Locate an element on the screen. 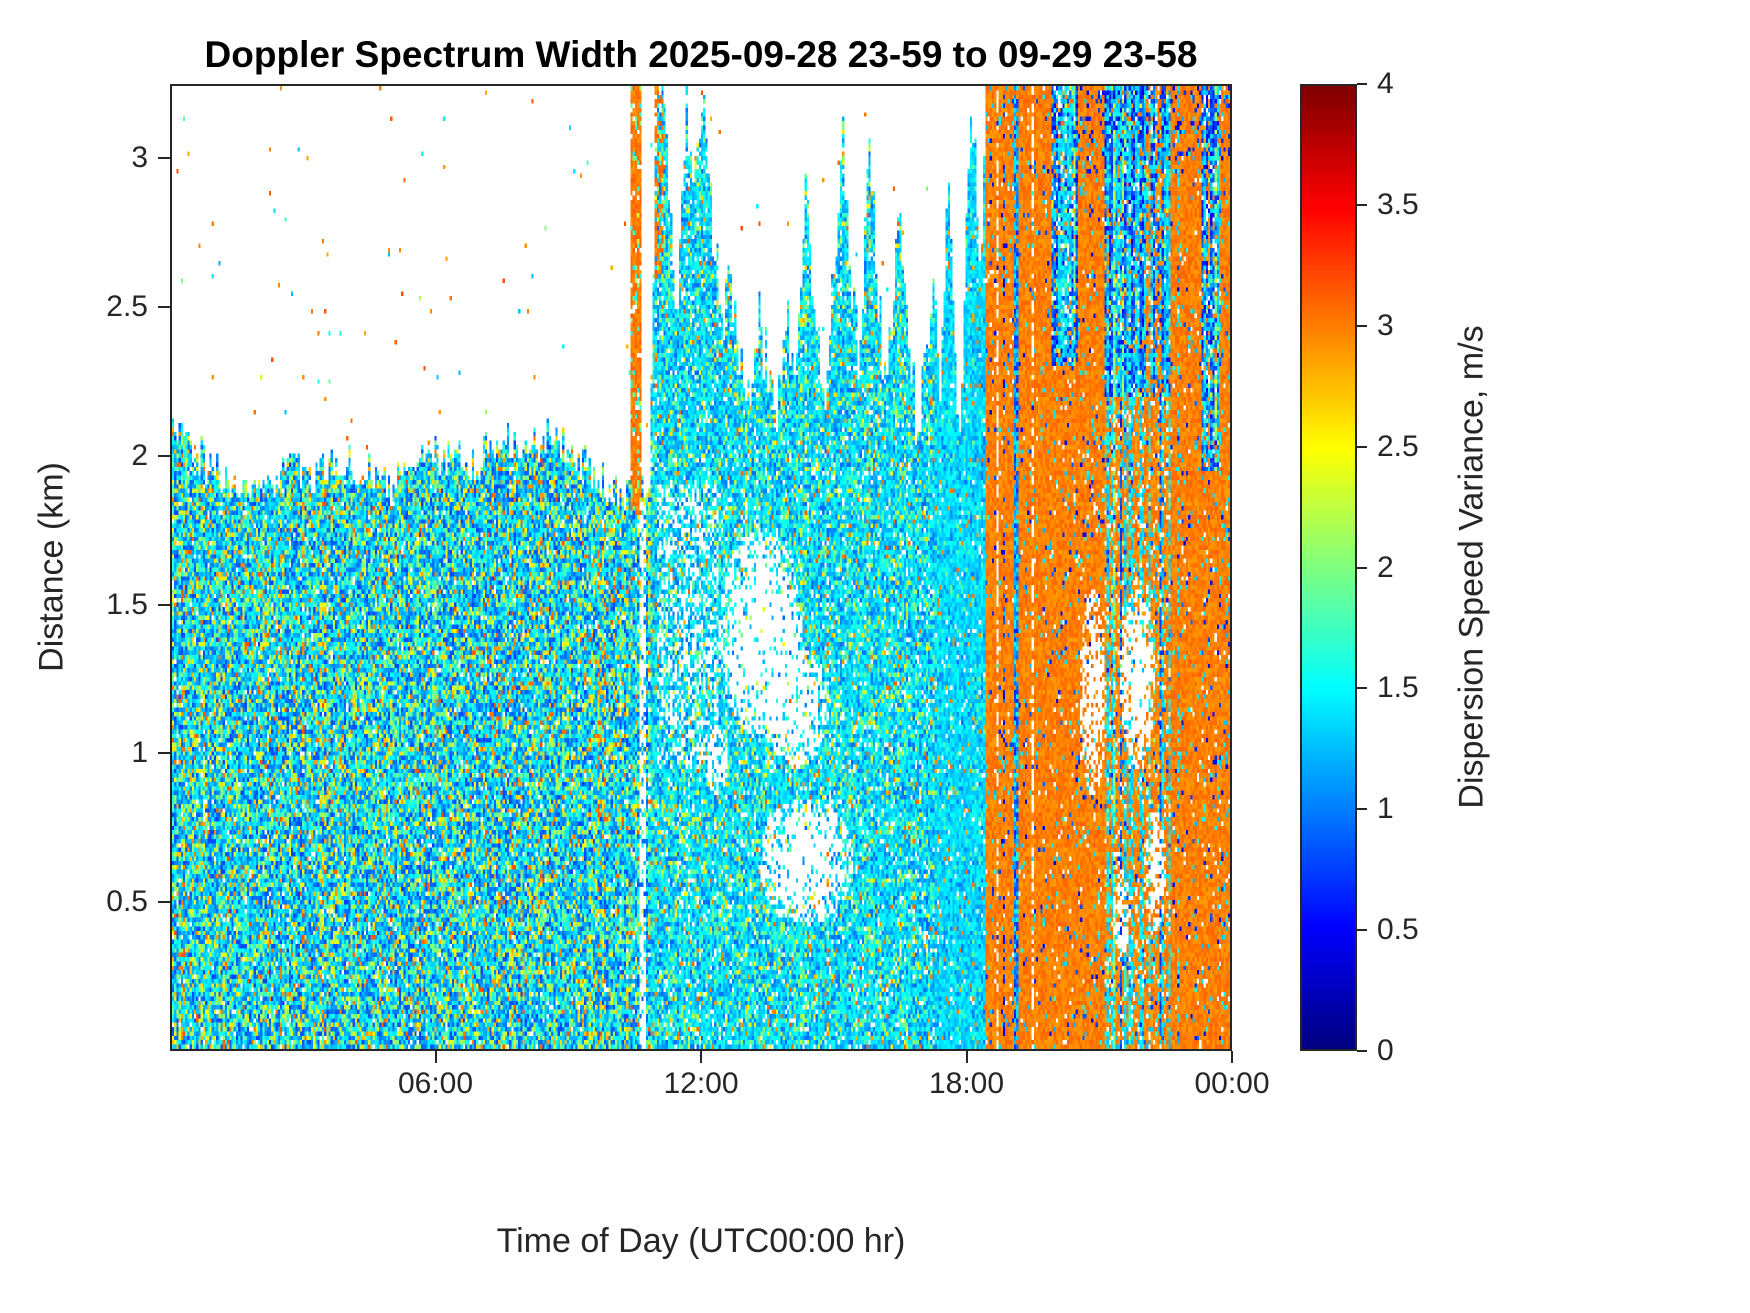  x-tick-label: 06:00 is located at coordinates (435, 1083).